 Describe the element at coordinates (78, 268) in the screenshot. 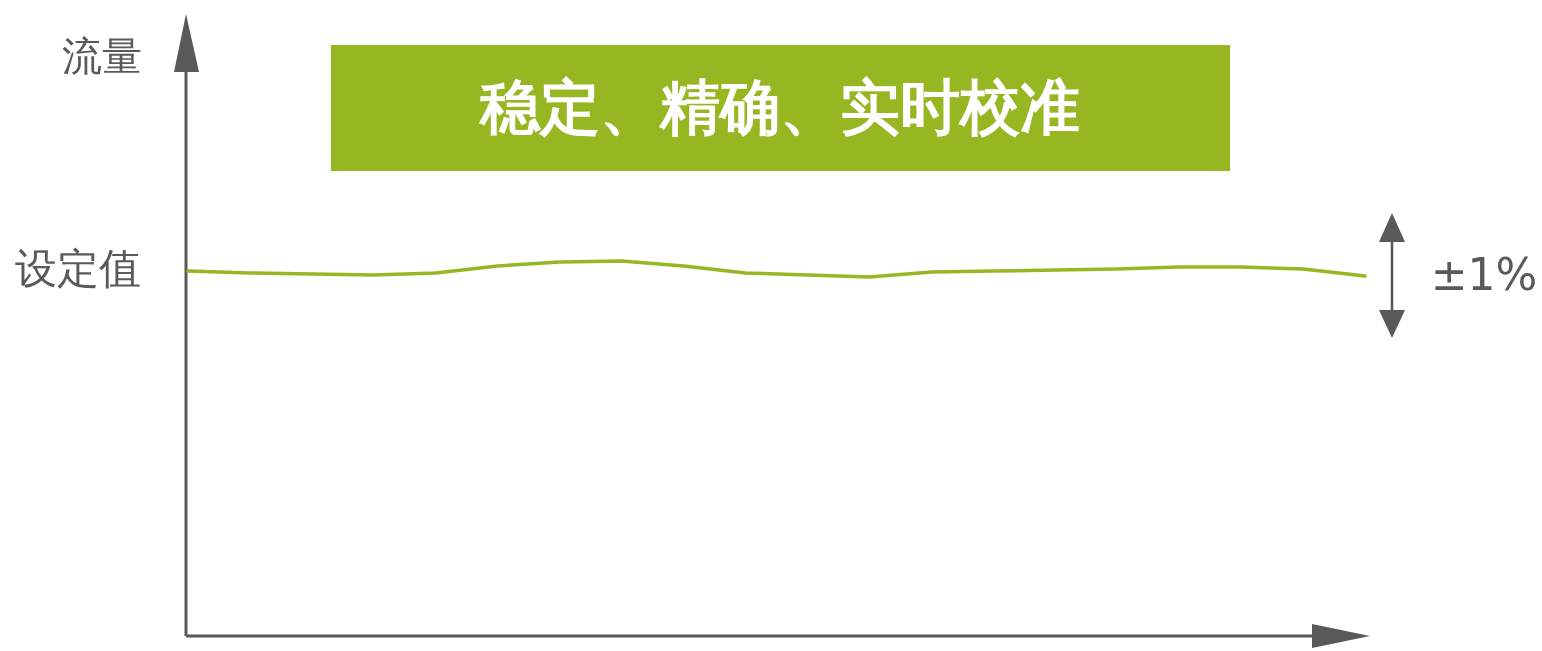

I see `text: 设定值` at that location.